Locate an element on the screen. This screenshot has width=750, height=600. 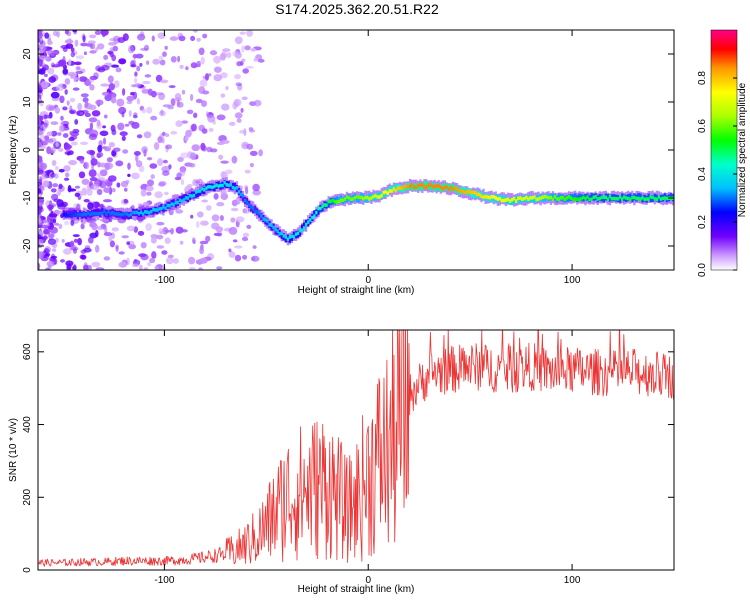
colorbar-tick-label: 0.0 is located at coordinates (702, 270).